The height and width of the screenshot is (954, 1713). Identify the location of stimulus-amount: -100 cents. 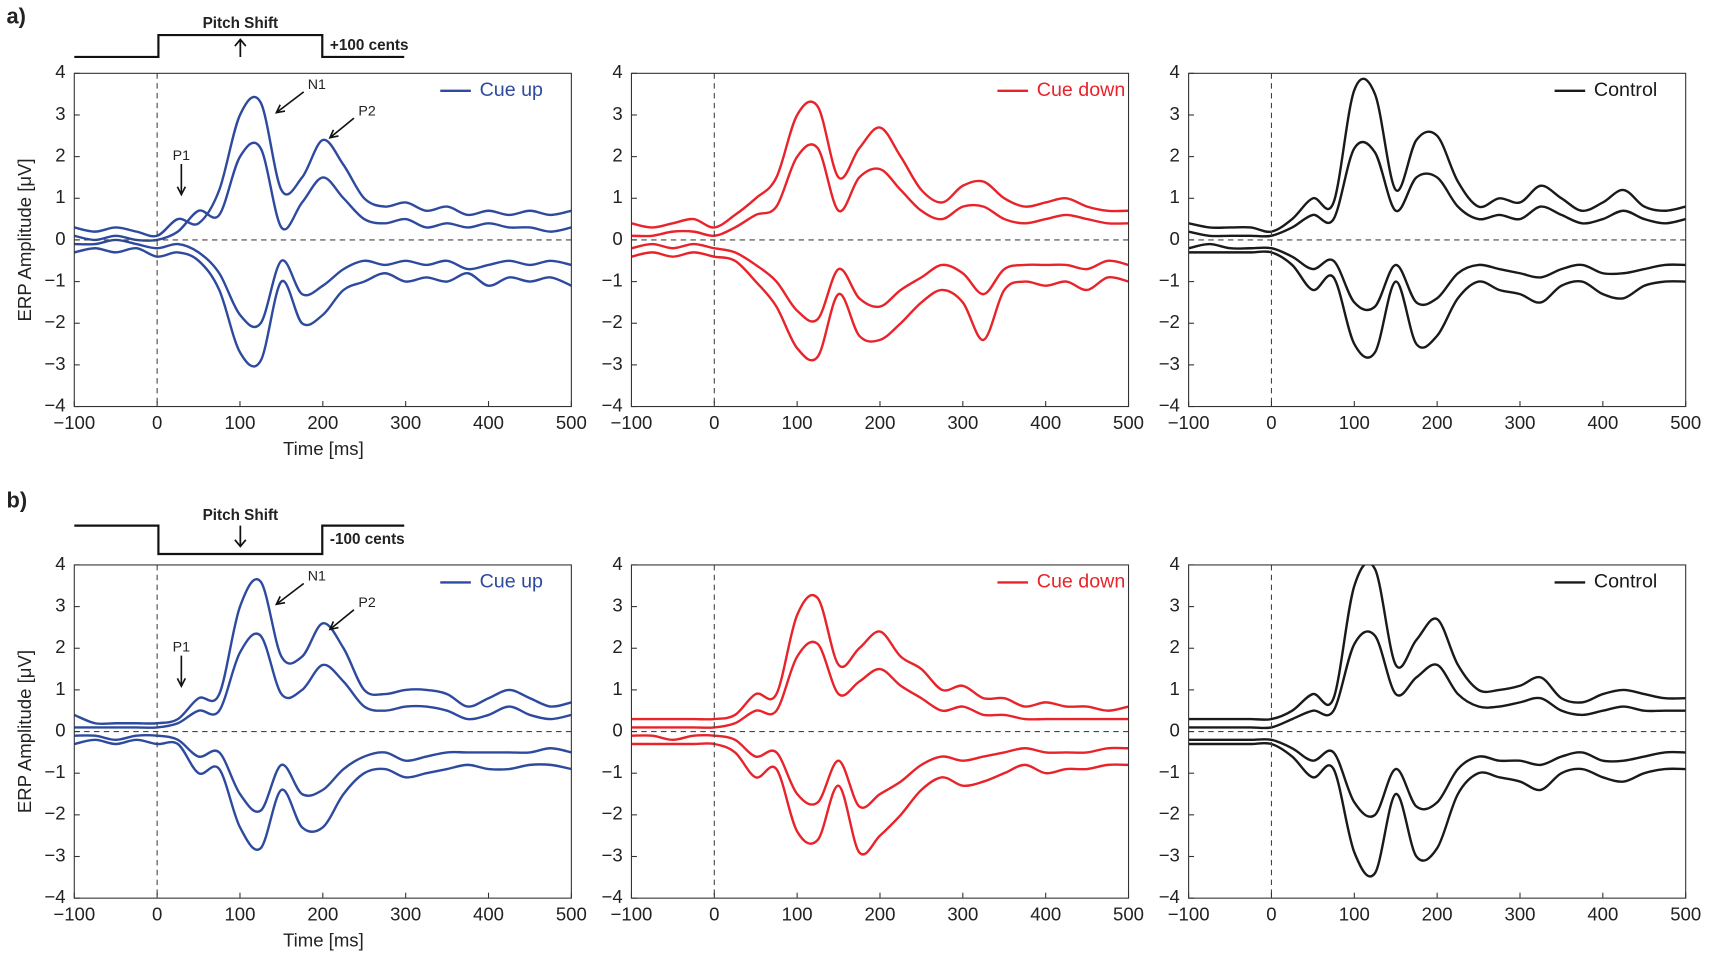
(367, 539).